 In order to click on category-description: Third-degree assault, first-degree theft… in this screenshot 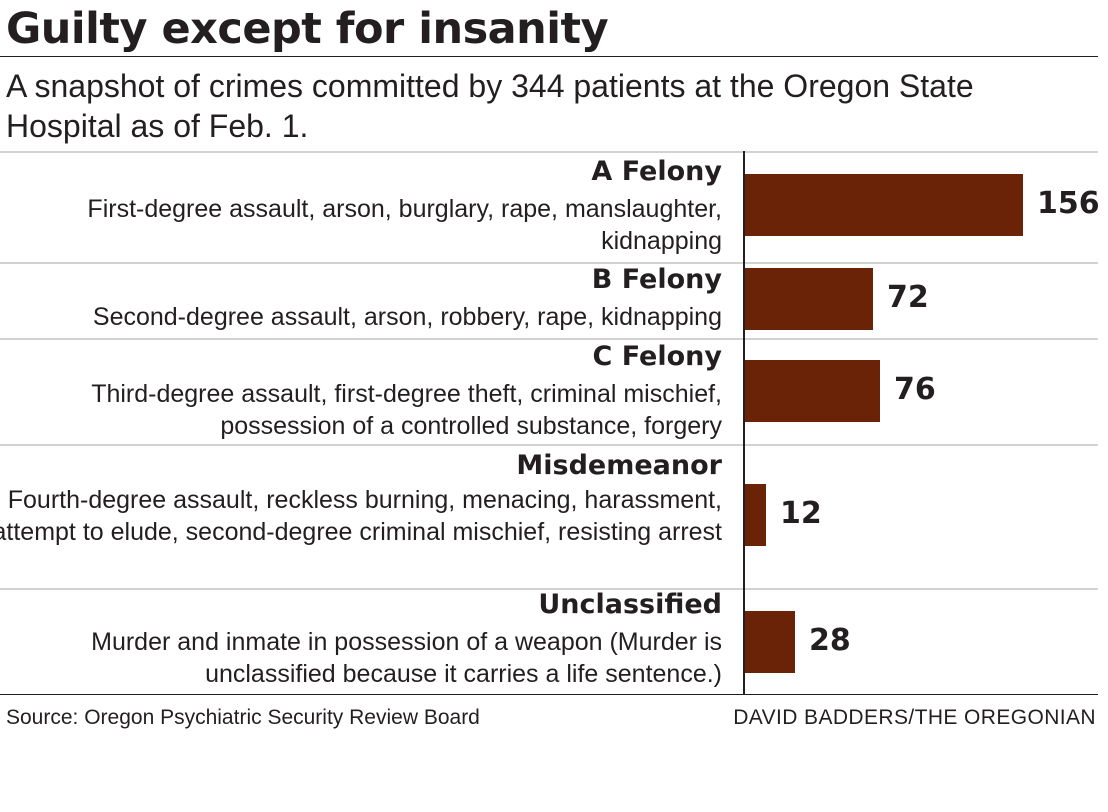, I will do `click(406, 410)`.